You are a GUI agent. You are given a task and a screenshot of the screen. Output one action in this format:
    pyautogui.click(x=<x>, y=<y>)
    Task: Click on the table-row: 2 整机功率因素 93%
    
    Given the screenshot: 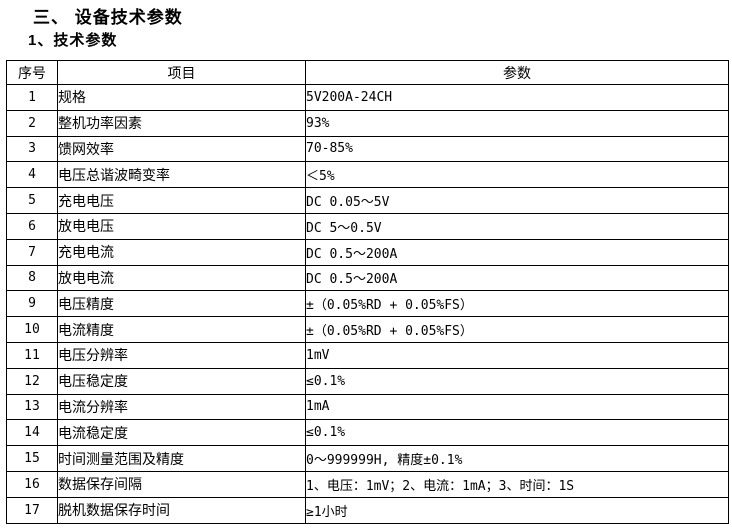 What is the action you would take?
    pyautogui.click(x=367, y=123)
    